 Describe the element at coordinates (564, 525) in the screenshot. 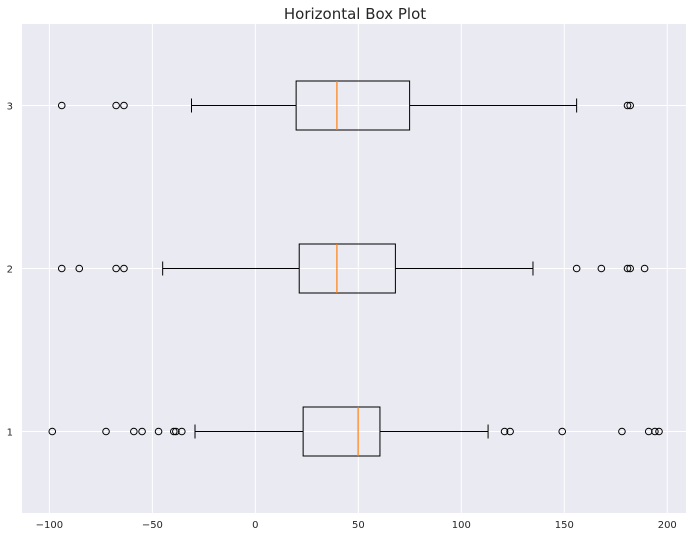

I see `x-tick-label: 150` at that location.